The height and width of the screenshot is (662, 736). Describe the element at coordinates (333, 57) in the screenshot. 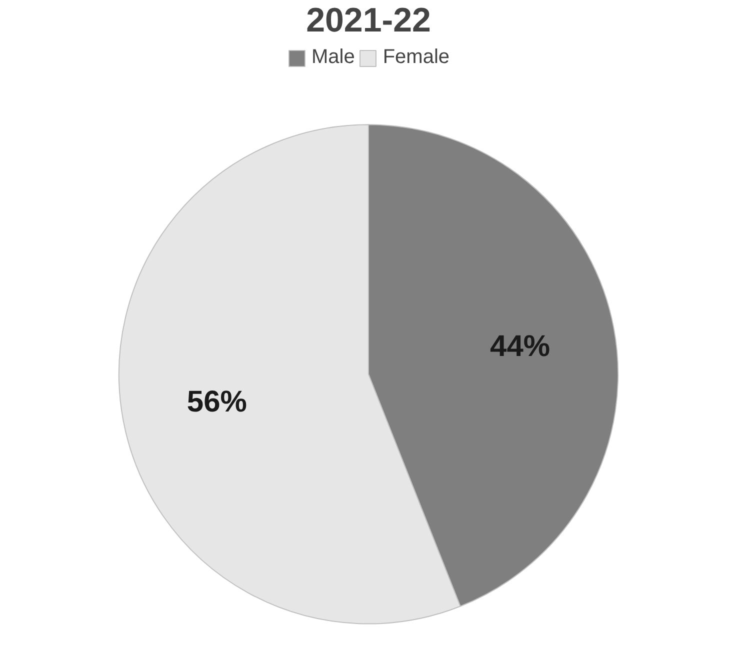

I see `legend-label: Male` at that location.